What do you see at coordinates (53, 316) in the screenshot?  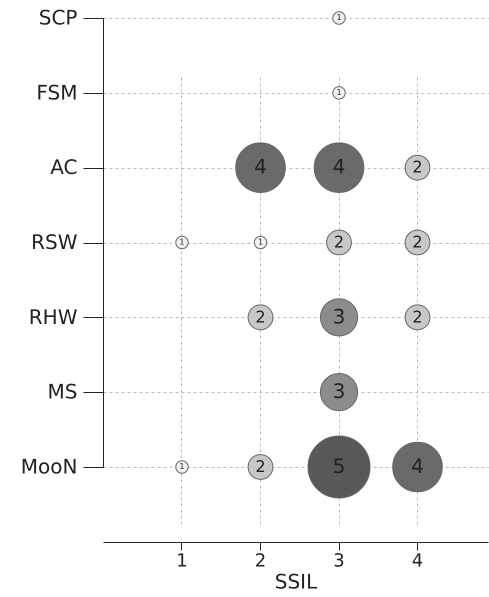 I see `y-tick-label: RHW` at bounding box center [53, 316].